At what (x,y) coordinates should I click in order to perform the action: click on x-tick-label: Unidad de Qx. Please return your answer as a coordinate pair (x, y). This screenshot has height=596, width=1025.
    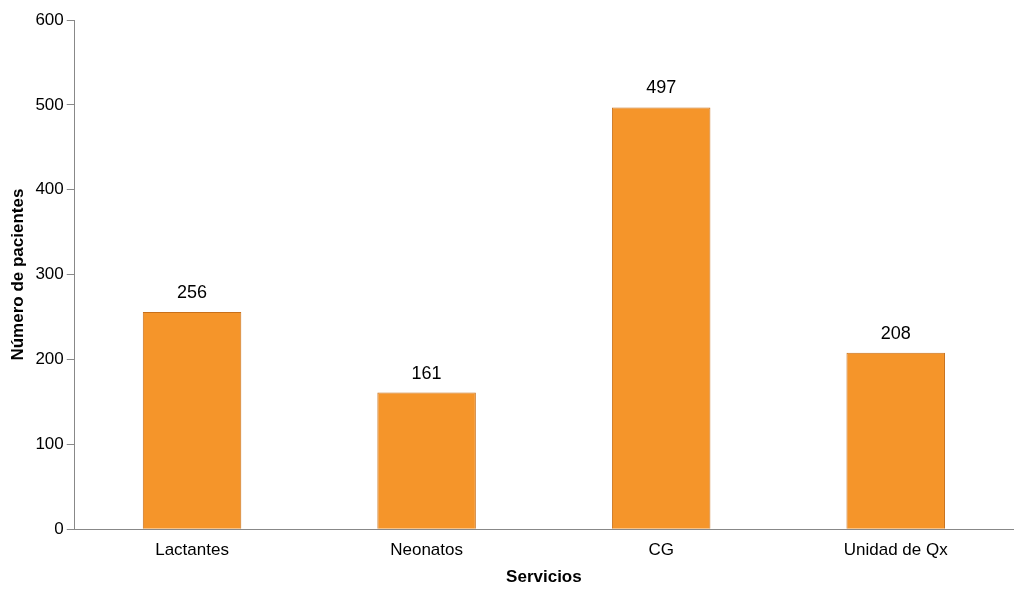
    Looking at the image, I should click on (896, 550).